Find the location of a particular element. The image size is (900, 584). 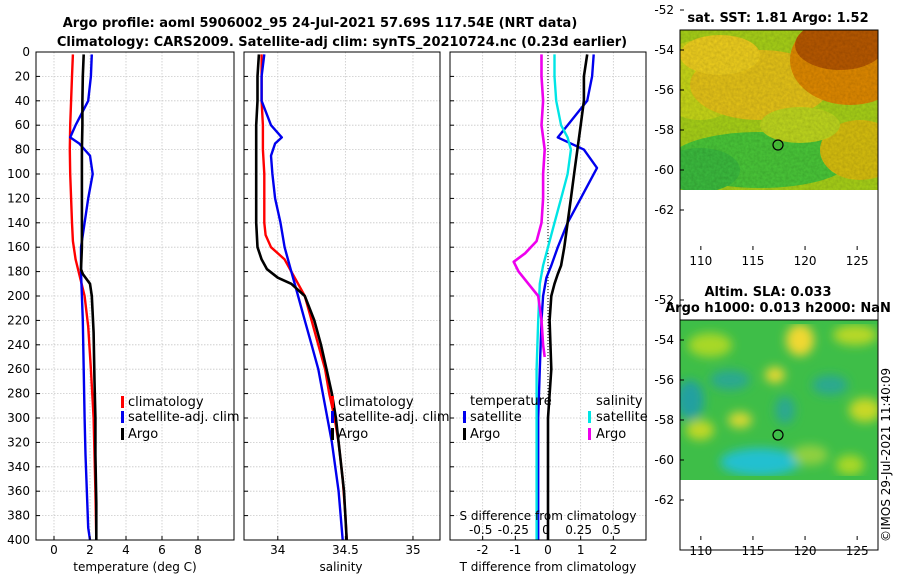

y-tick-label: 300 is located at coordinates (18, 418).